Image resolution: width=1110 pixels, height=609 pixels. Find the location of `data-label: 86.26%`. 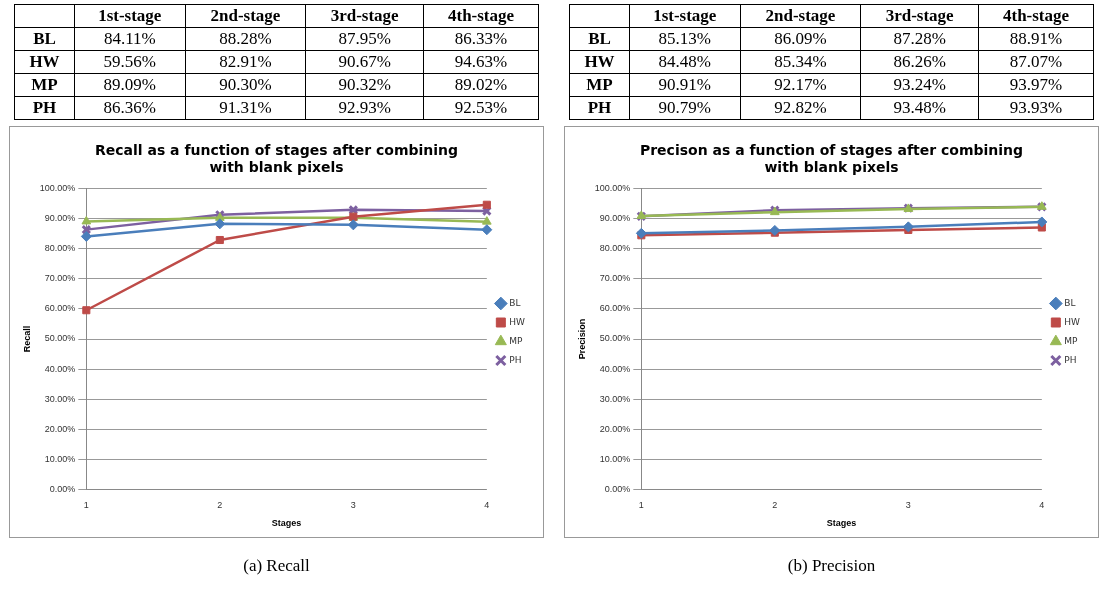

data-label: 86.26% is located at coordinates (919, 62).